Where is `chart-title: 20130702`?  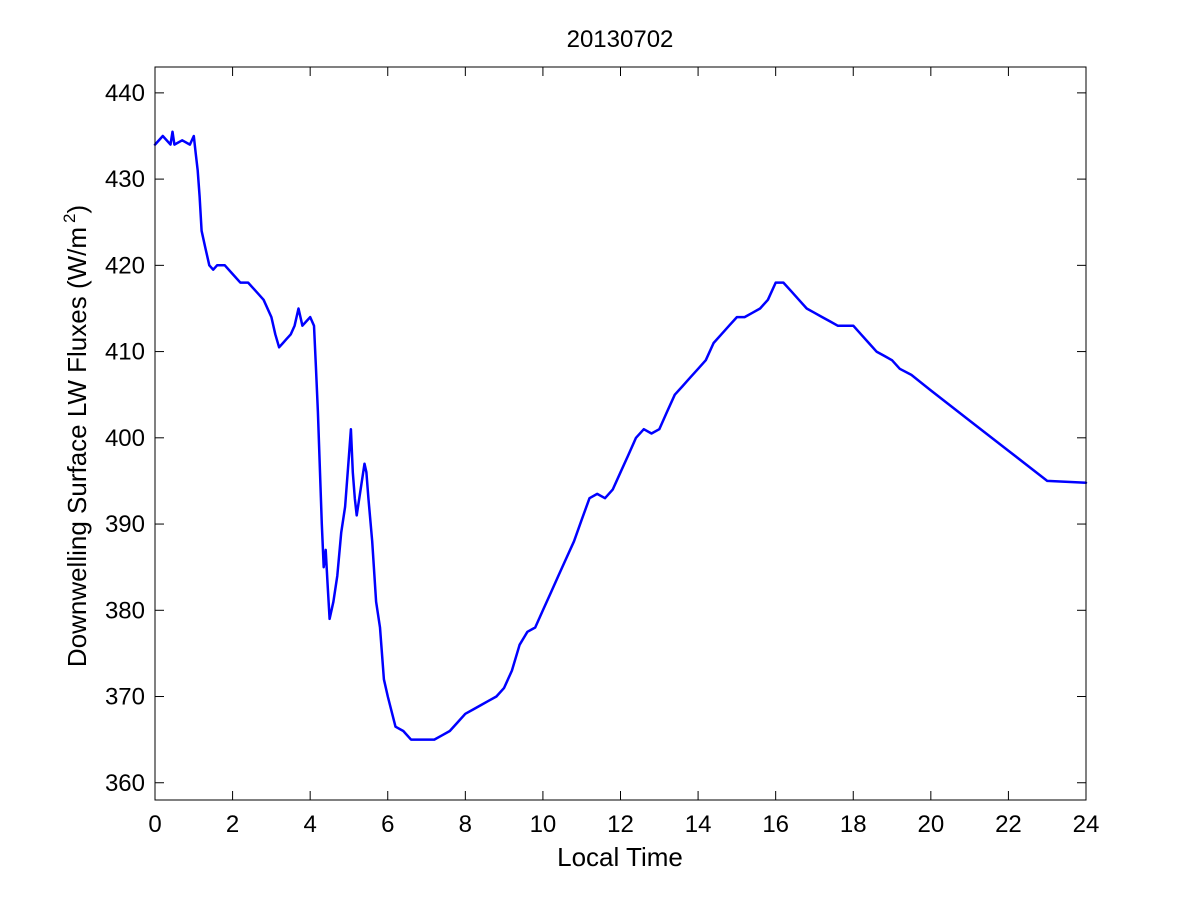 chart-title: 20130702 is located at coordinates (620, 39).